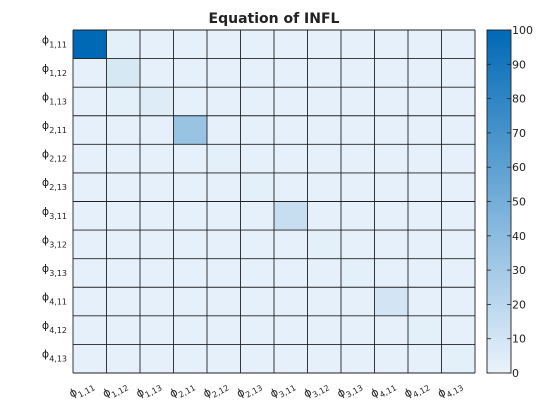 This screenshot has width=560, height=420. What do you see at coordinates (350, 390) in the screenshot?
I see `column-label: ϕ3,13` at bounding box center [350, 390].